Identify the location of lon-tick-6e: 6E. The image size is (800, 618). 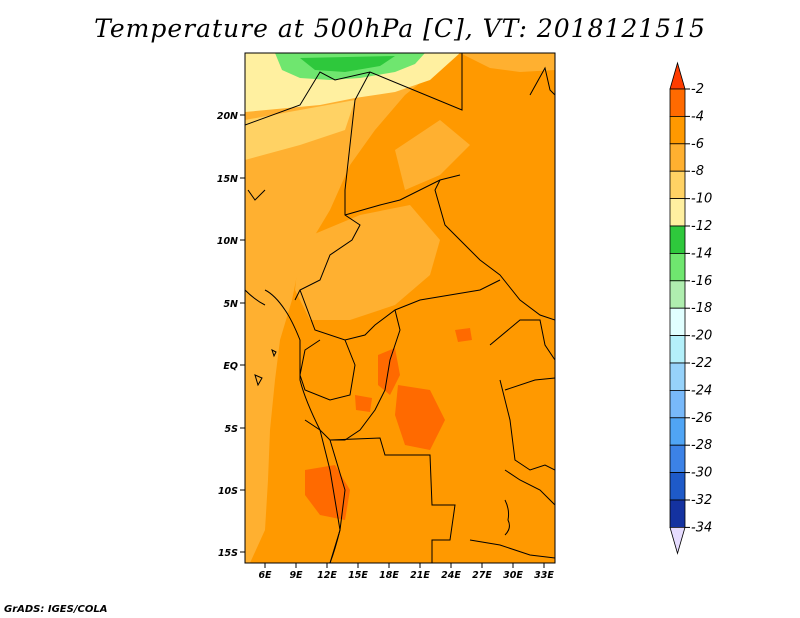
(265, 575).